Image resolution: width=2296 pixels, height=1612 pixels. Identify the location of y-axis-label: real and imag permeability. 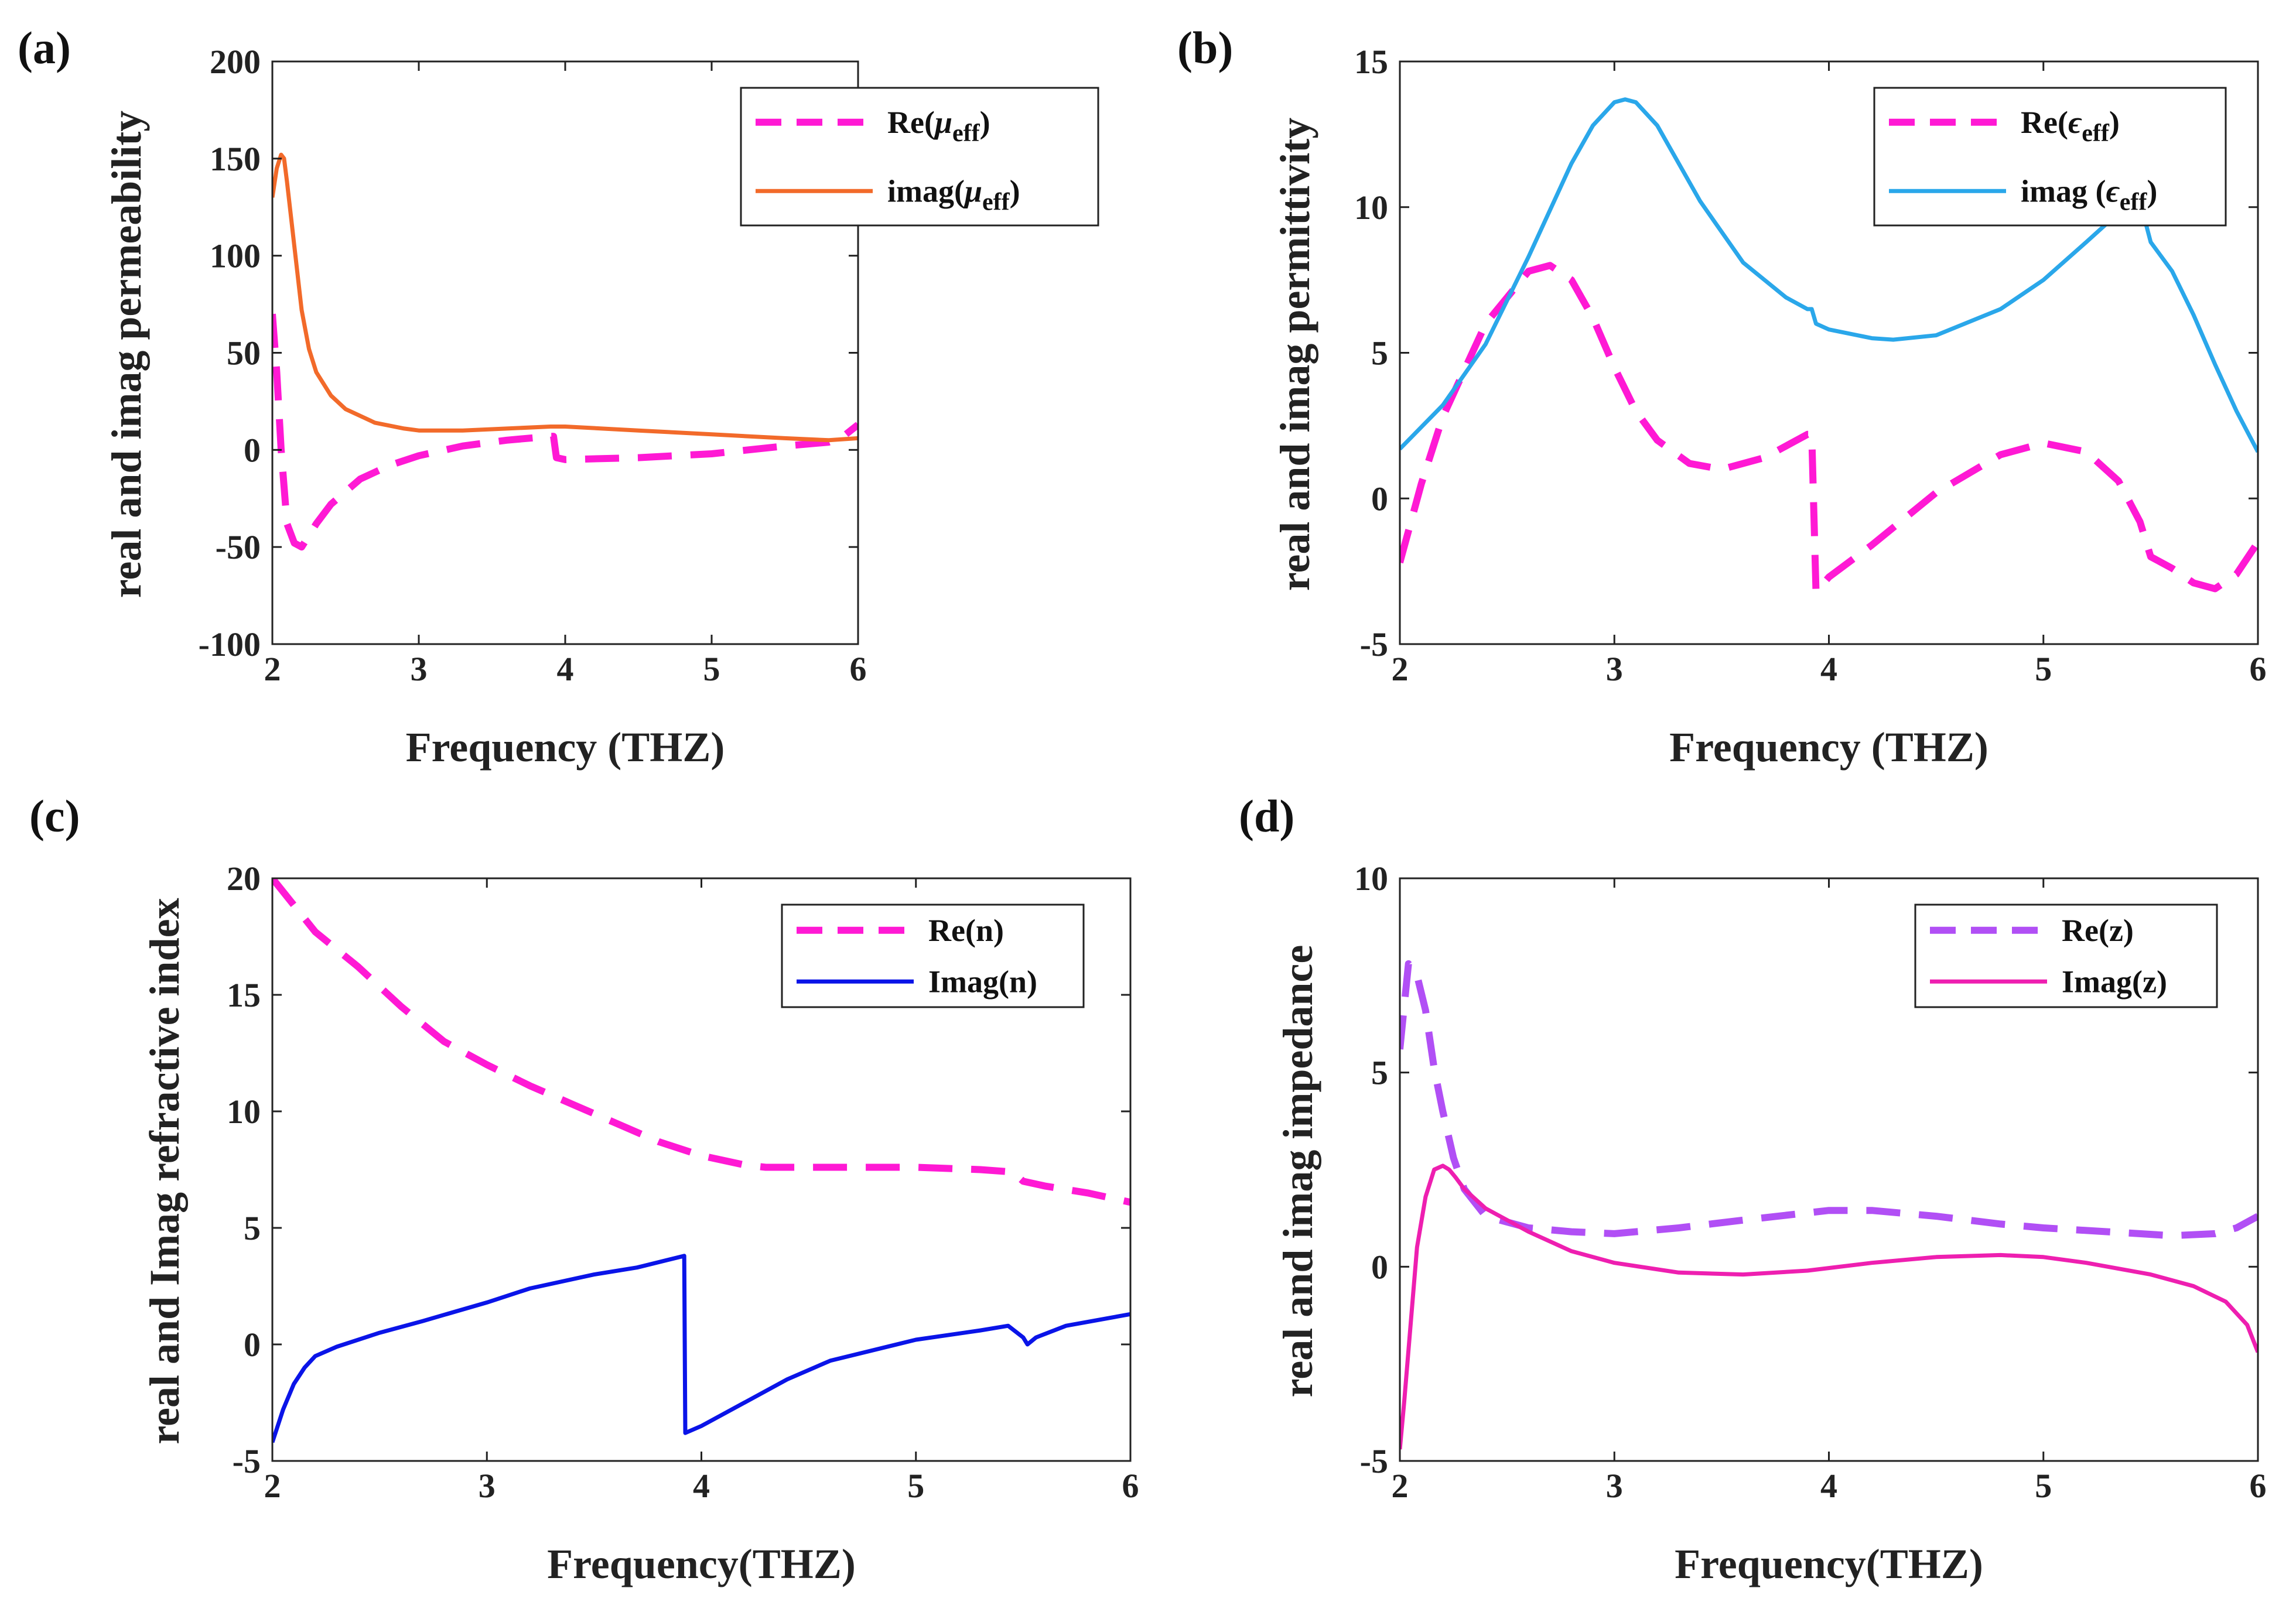
(126, 354).